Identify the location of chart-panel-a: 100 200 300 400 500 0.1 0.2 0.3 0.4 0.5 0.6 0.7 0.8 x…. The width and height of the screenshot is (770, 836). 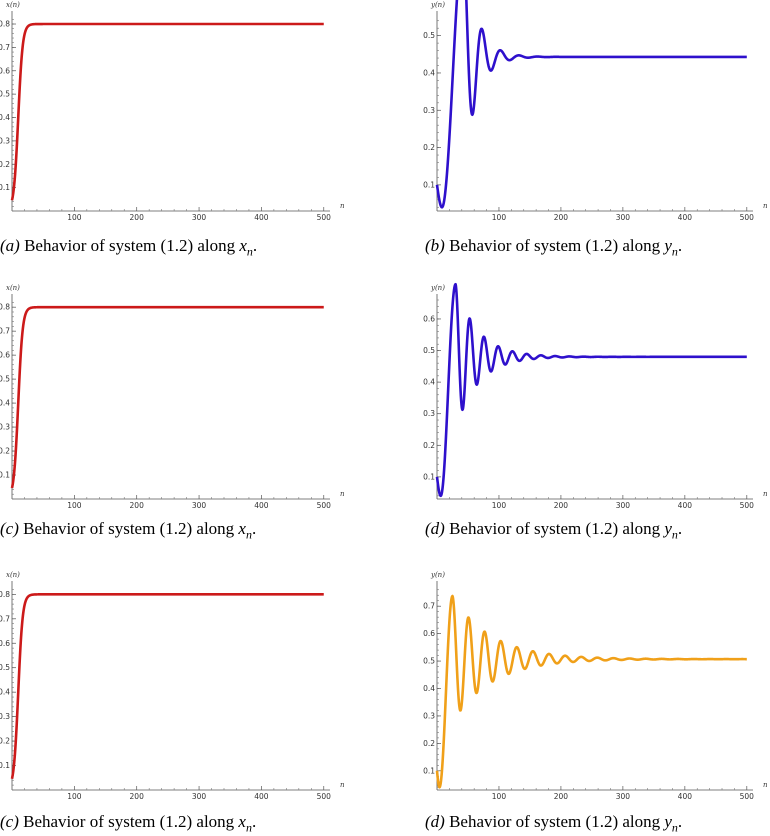
(180, 132).